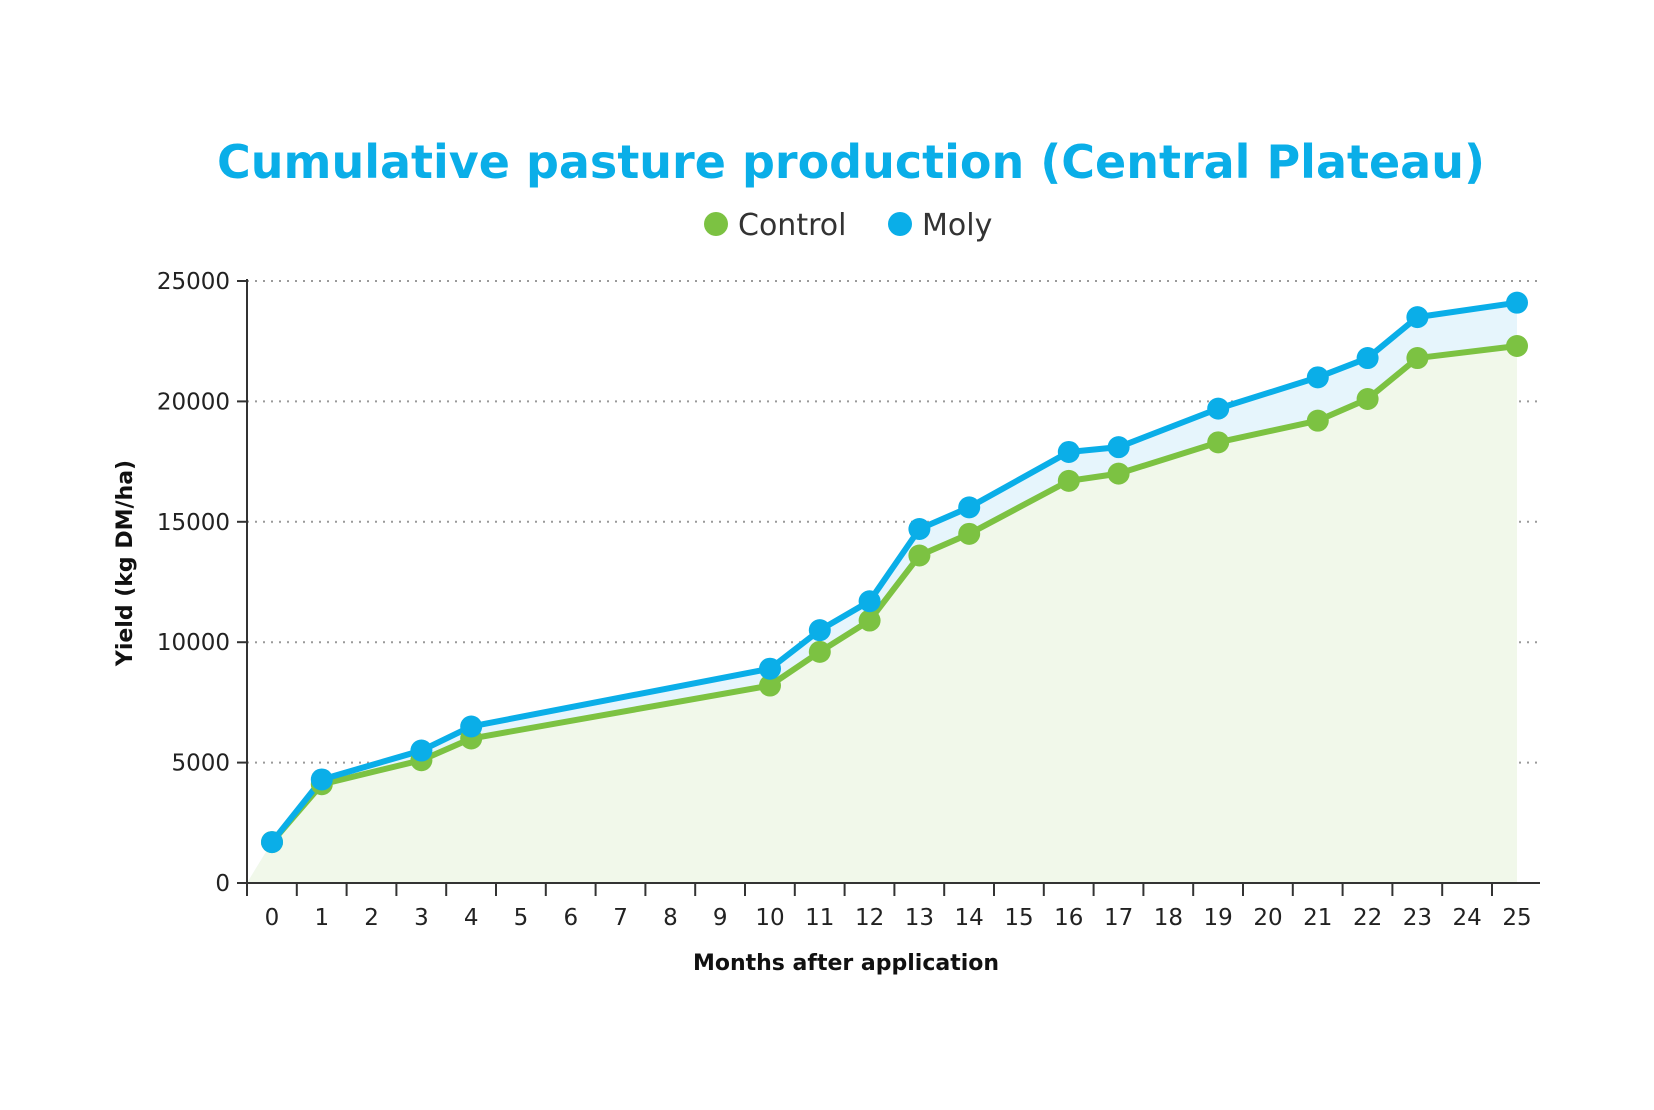 The height and width of the screenshot is (1110, 1654). What do you see at coordinates (200, 764) in the screenshot?
I see `y-tick-label: 5000` at bounding box center [200, 764].